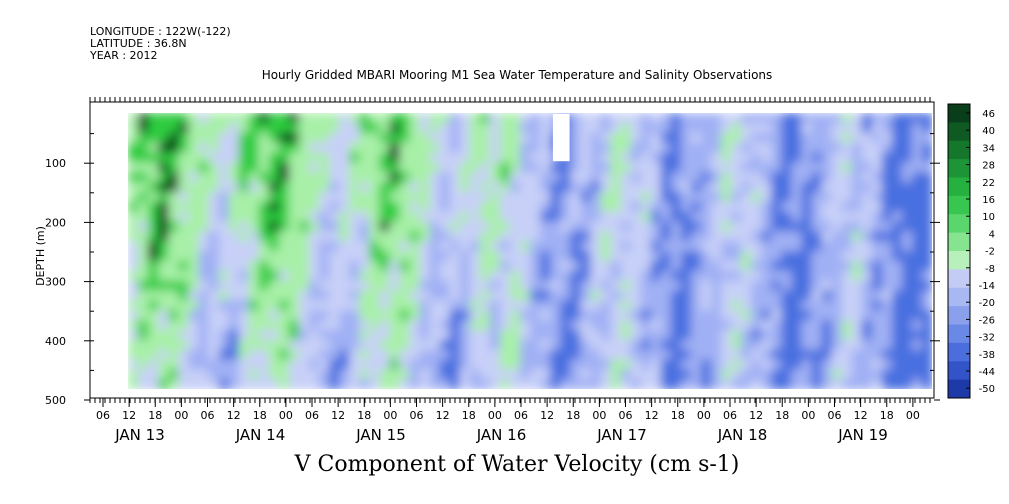 This screenshot has height=504, width=1009. What do you see at coordinates (55, 222) in the screenshot?
I see `y-tick-label: 200` at bounding box center [55, 222].